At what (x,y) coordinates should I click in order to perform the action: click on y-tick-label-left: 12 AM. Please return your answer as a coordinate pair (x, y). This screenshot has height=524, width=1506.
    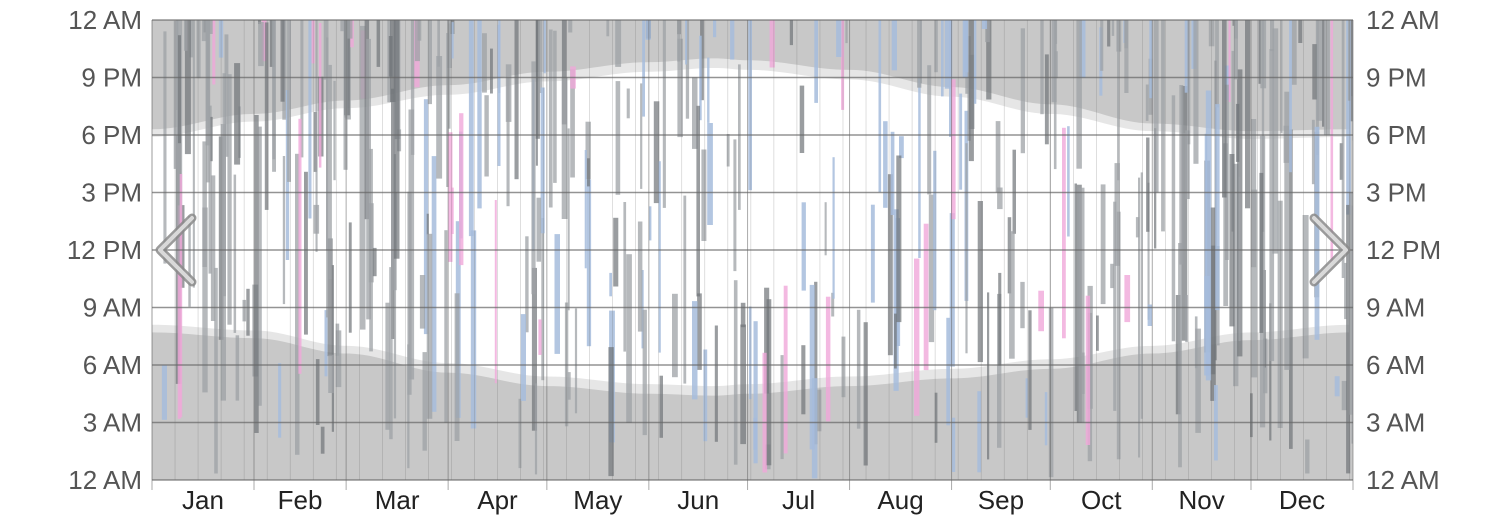
    Looking at the image, I should click on (105, 480).